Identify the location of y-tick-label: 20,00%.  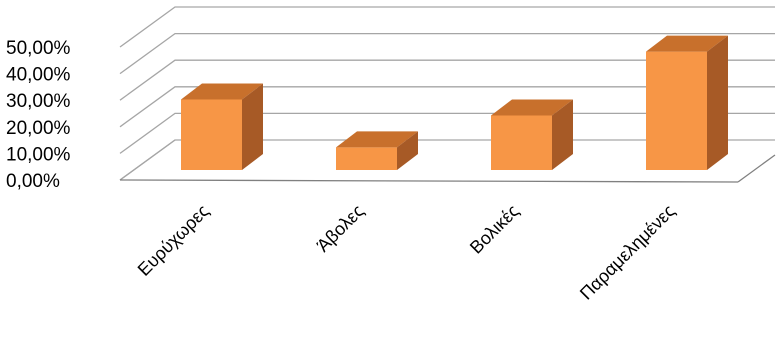
(38, 128).